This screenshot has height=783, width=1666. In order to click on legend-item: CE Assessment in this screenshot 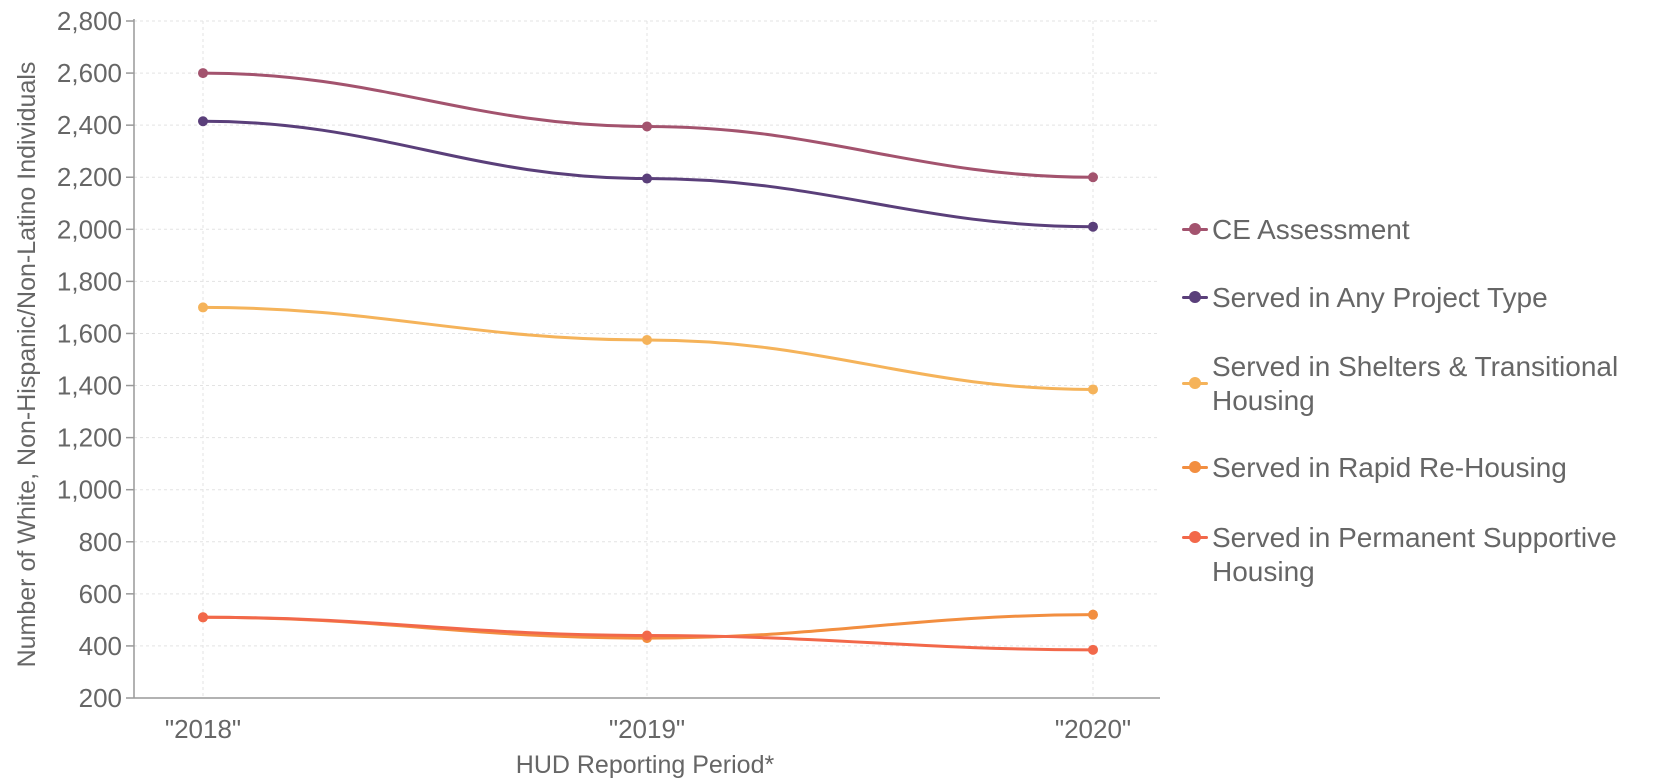, I will do `click(1416, 230)`.